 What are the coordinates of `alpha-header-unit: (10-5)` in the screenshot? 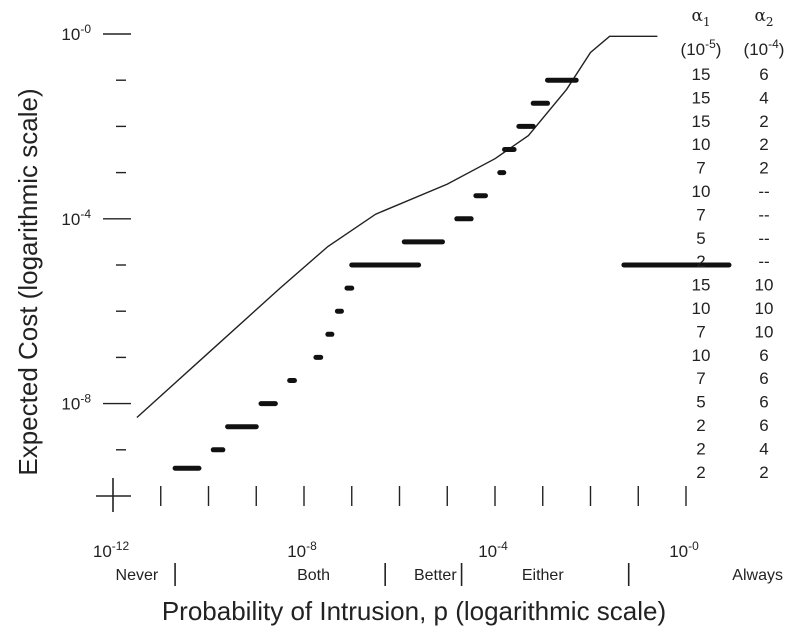 It's located at (701, 48).